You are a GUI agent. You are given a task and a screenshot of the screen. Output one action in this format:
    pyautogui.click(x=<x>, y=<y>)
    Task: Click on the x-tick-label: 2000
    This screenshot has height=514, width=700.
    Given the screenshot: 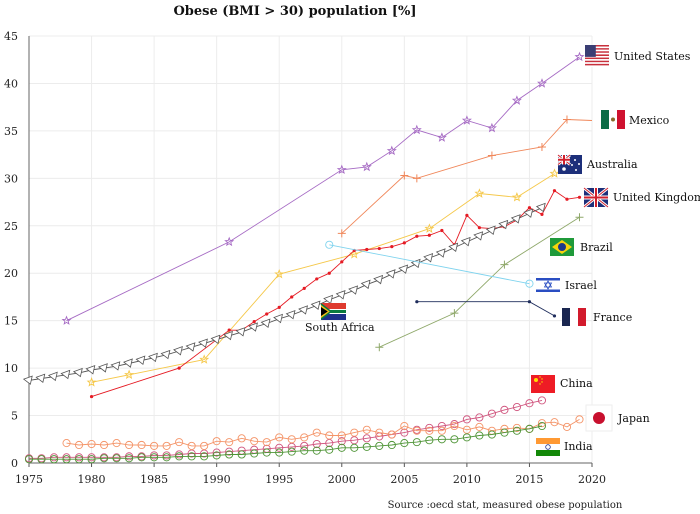 What is the action you would take?
    pyautogui.click(x=342, y=479)
    